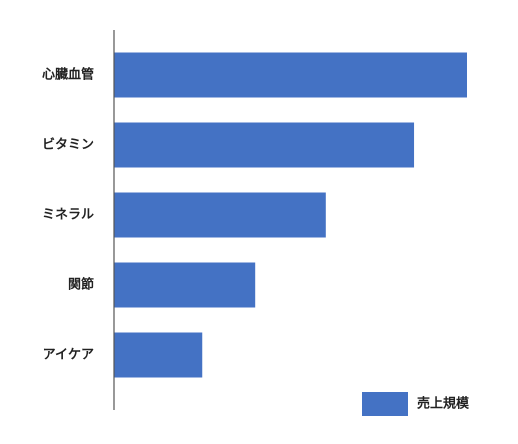 This screenshot has width=518, height=444. What do you see at coordinates (68, 215) in the screenshot?
I see `category-label: ミネラル` at bounding box center [68, 215].